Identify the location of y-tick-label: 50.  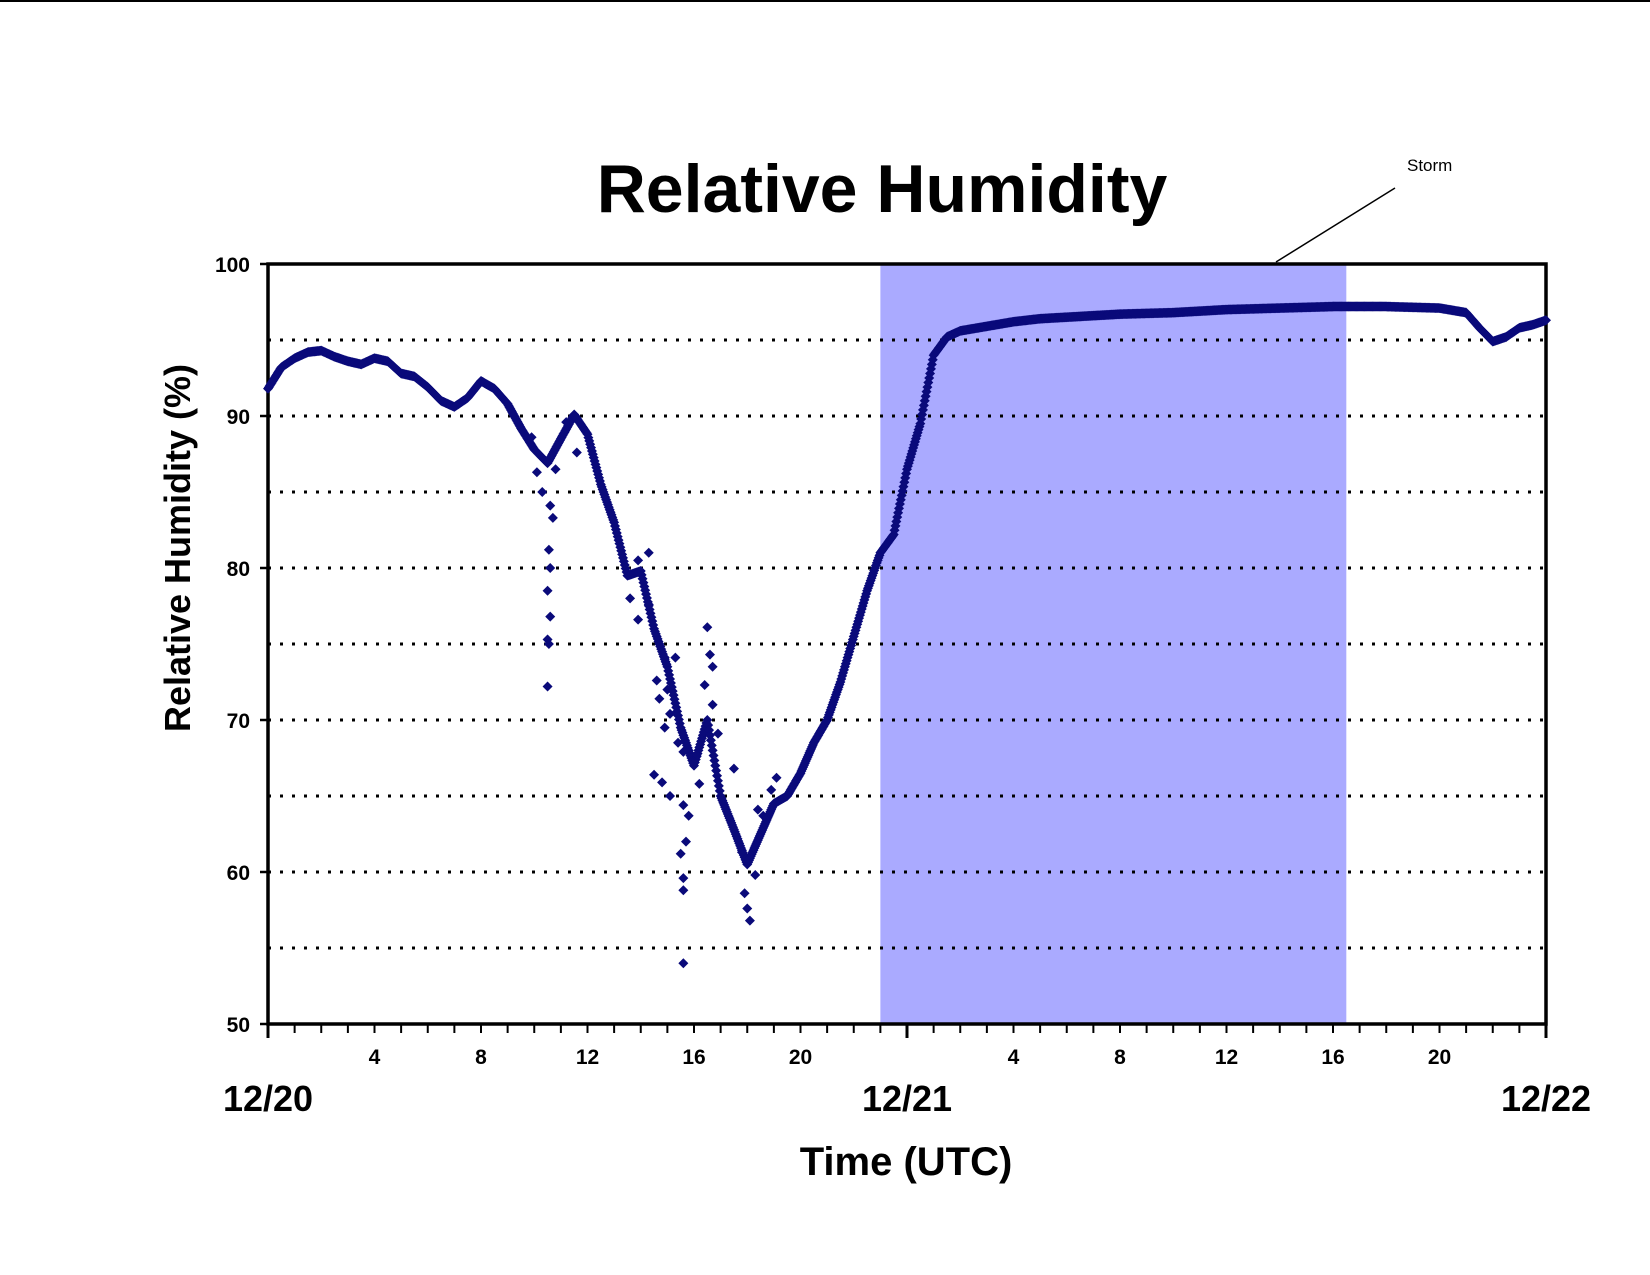
(238, 1025).